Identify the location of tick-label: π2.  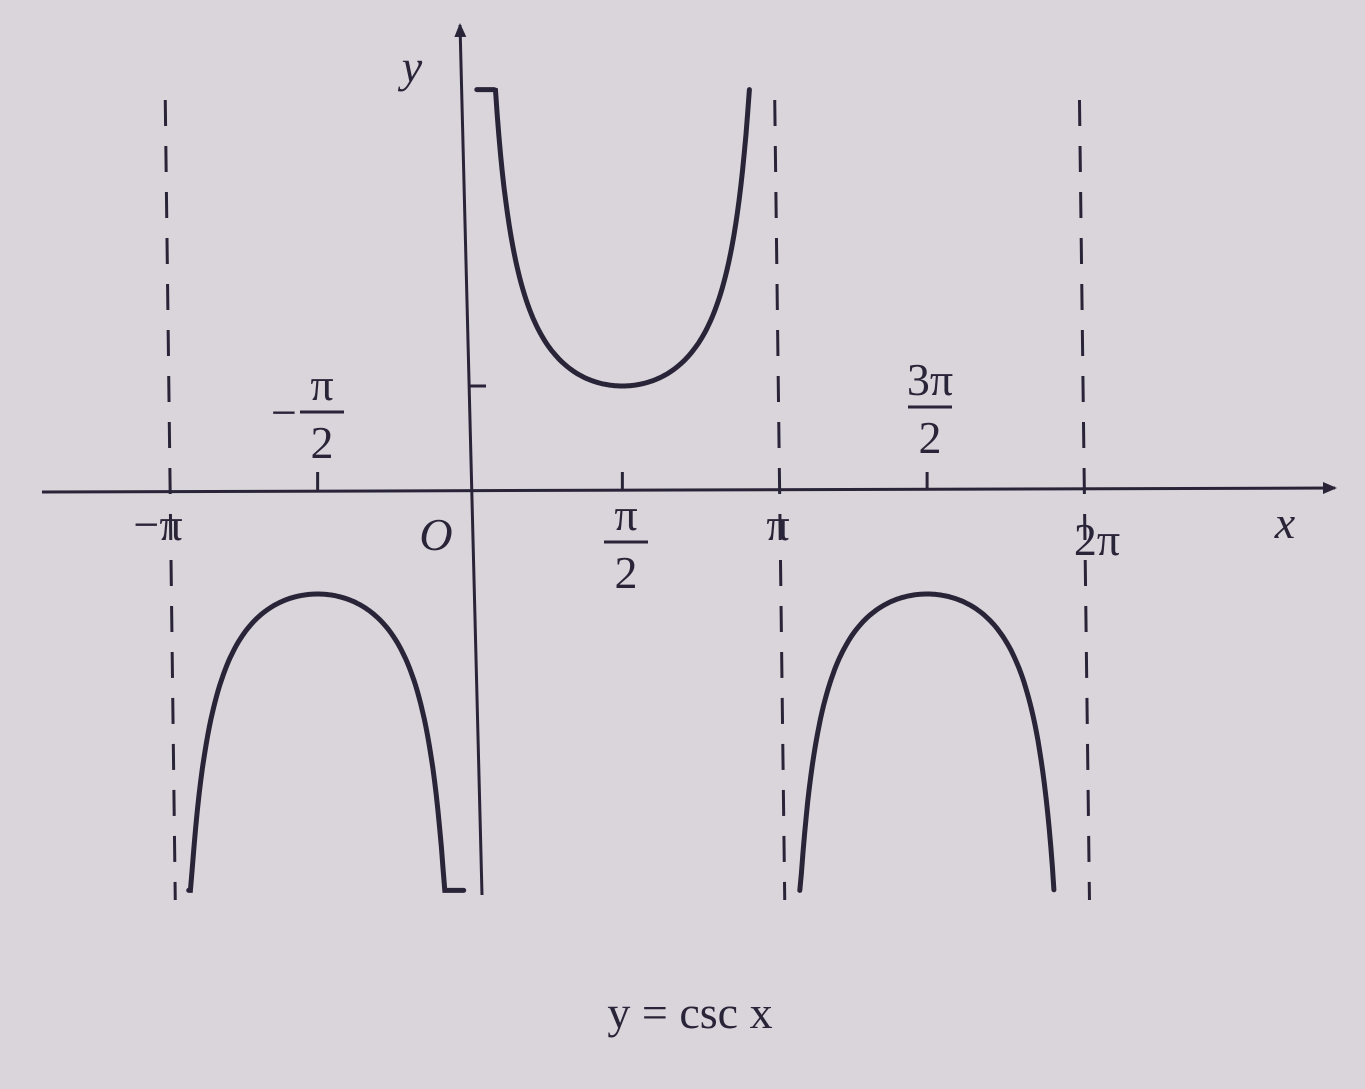
(626, 543).